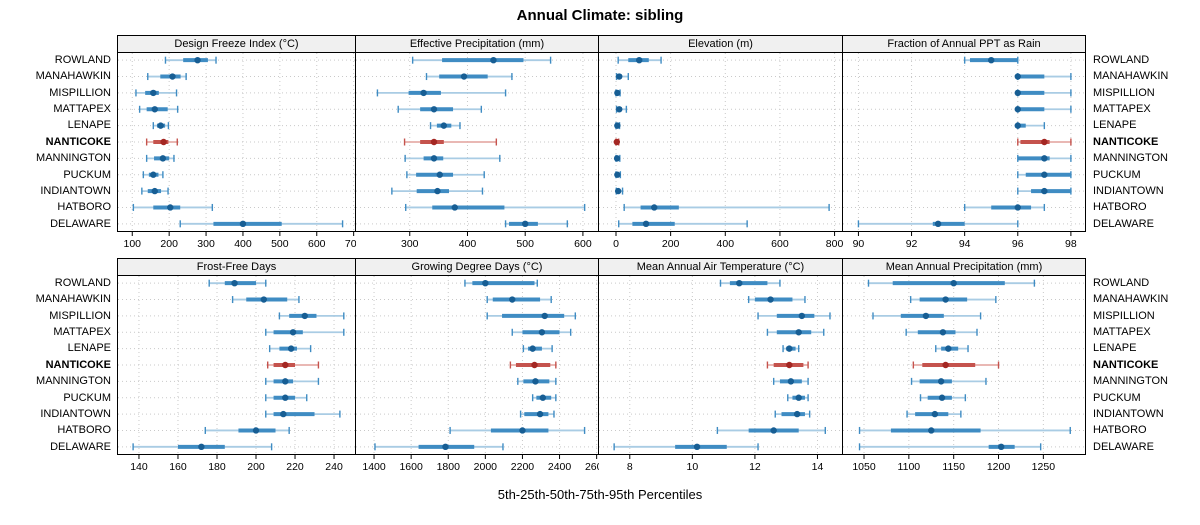  I want to click on axis-tick-label: 300, so click(410, 244).